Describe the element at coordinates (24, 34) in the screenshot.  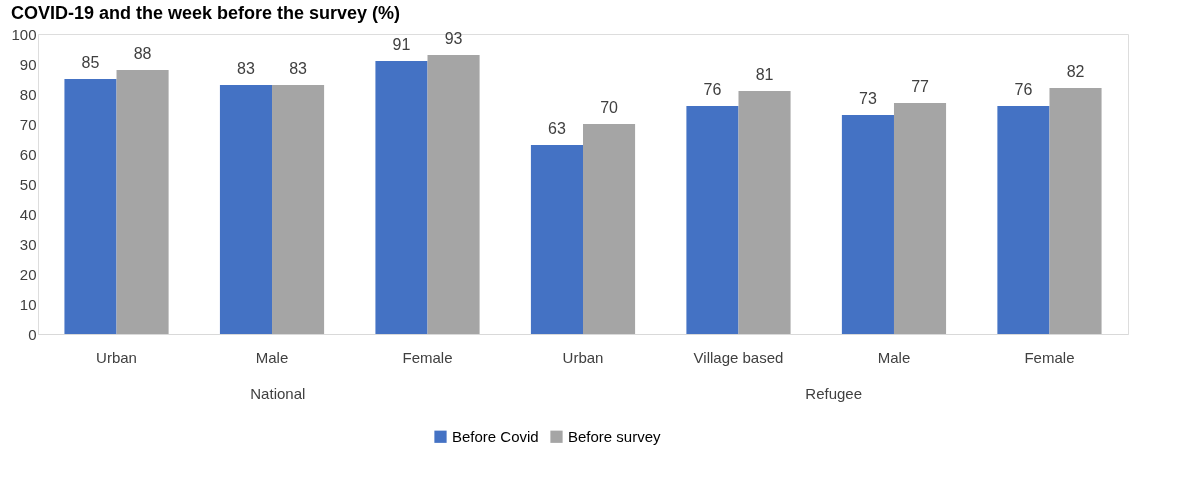
I see `y-tick-label: 100` at that location.